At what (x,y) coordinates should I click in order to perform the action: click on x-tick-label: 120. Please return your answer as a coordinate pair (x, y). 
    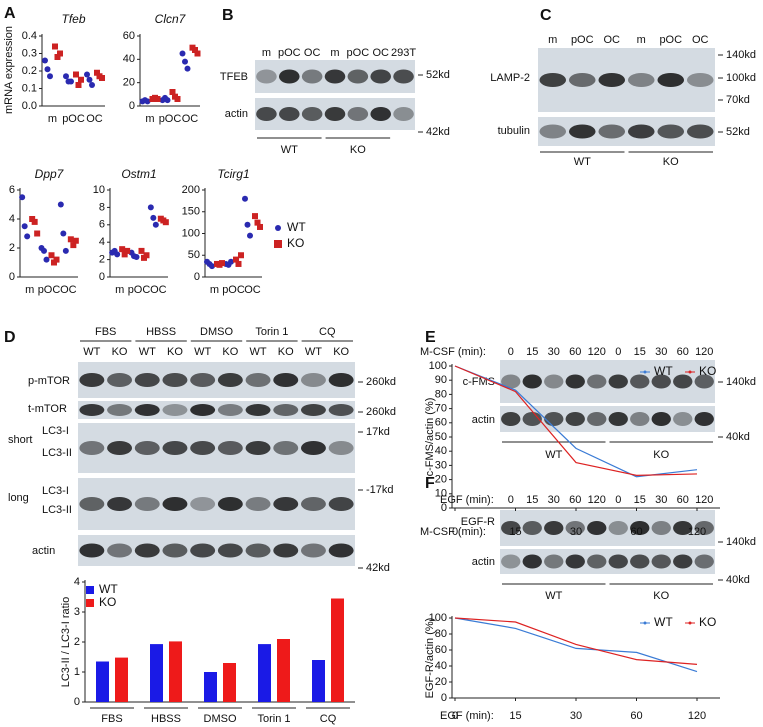
    Looking at the image, I should click on (697, 716).